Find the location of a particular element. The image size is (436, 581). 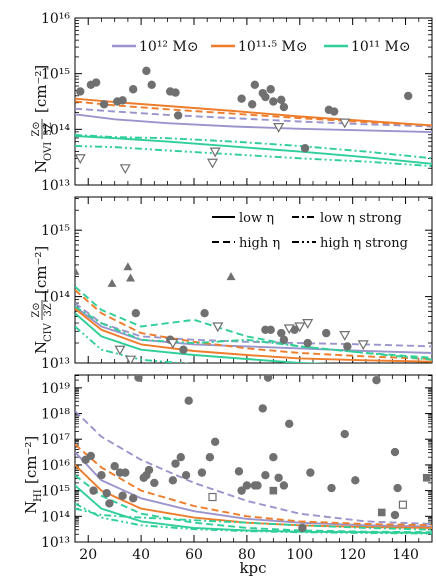

x-tick-label: 80 is located at coordinates (247, 555).